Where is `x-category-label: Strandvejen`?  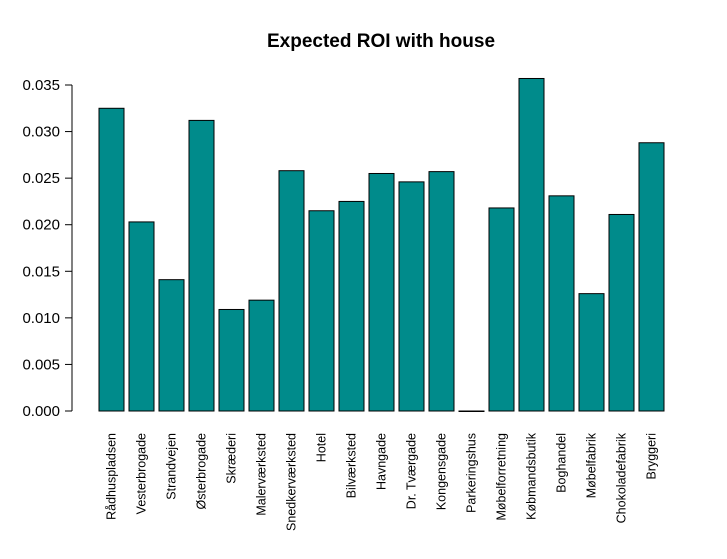
x-category-label: Strandvejen is located at coordinates (172, 466).